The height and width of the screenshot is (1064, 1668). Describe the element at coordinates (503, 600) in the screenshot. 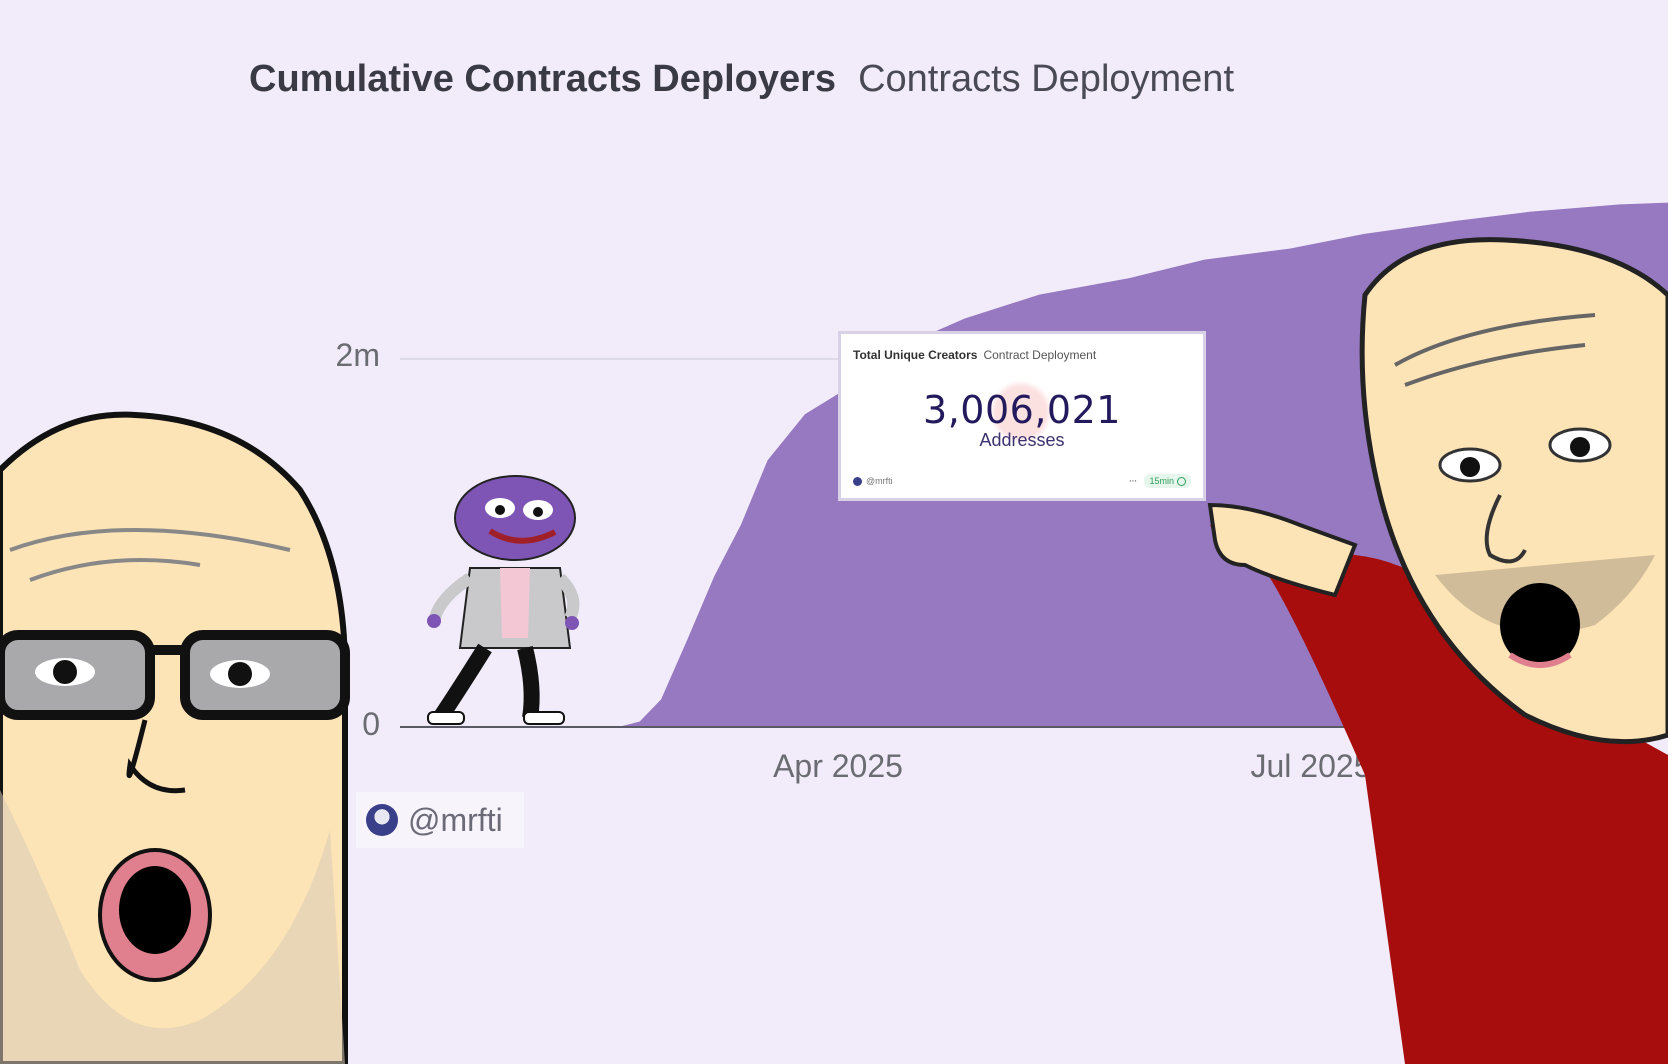

I see `dancing-frog-figure` at that location.